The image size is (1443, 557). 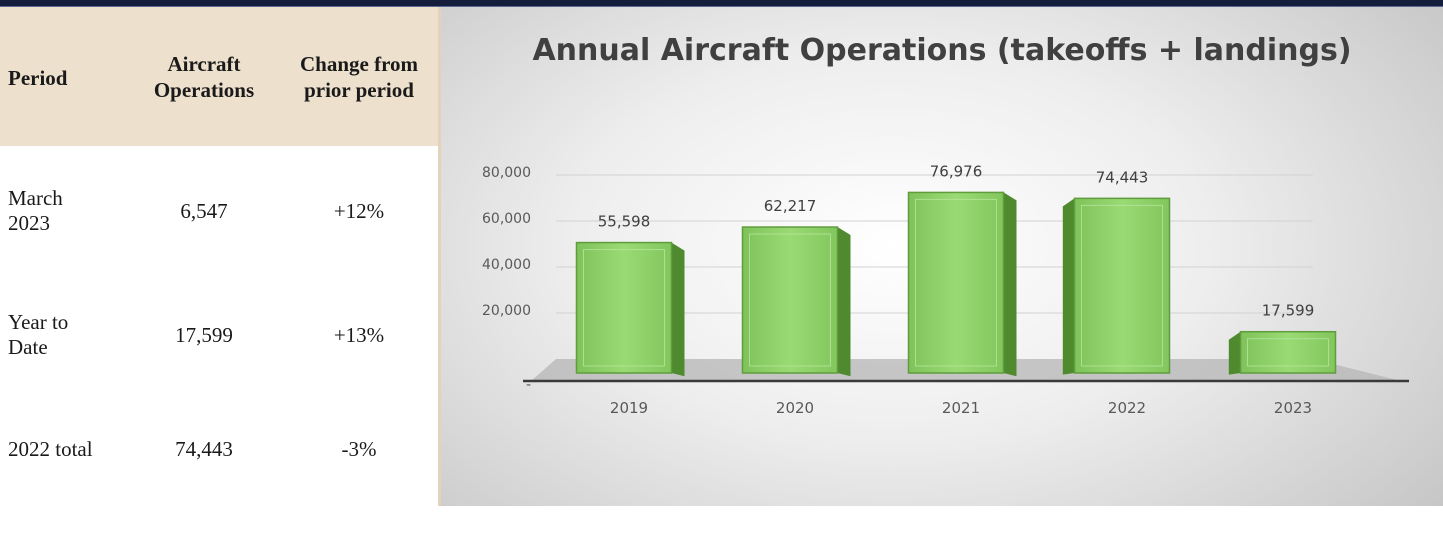 What do you see at coordinates (29, 223) in the screenshot?
I see `row-period-line2: 2023` at bounding box center [29, 223].